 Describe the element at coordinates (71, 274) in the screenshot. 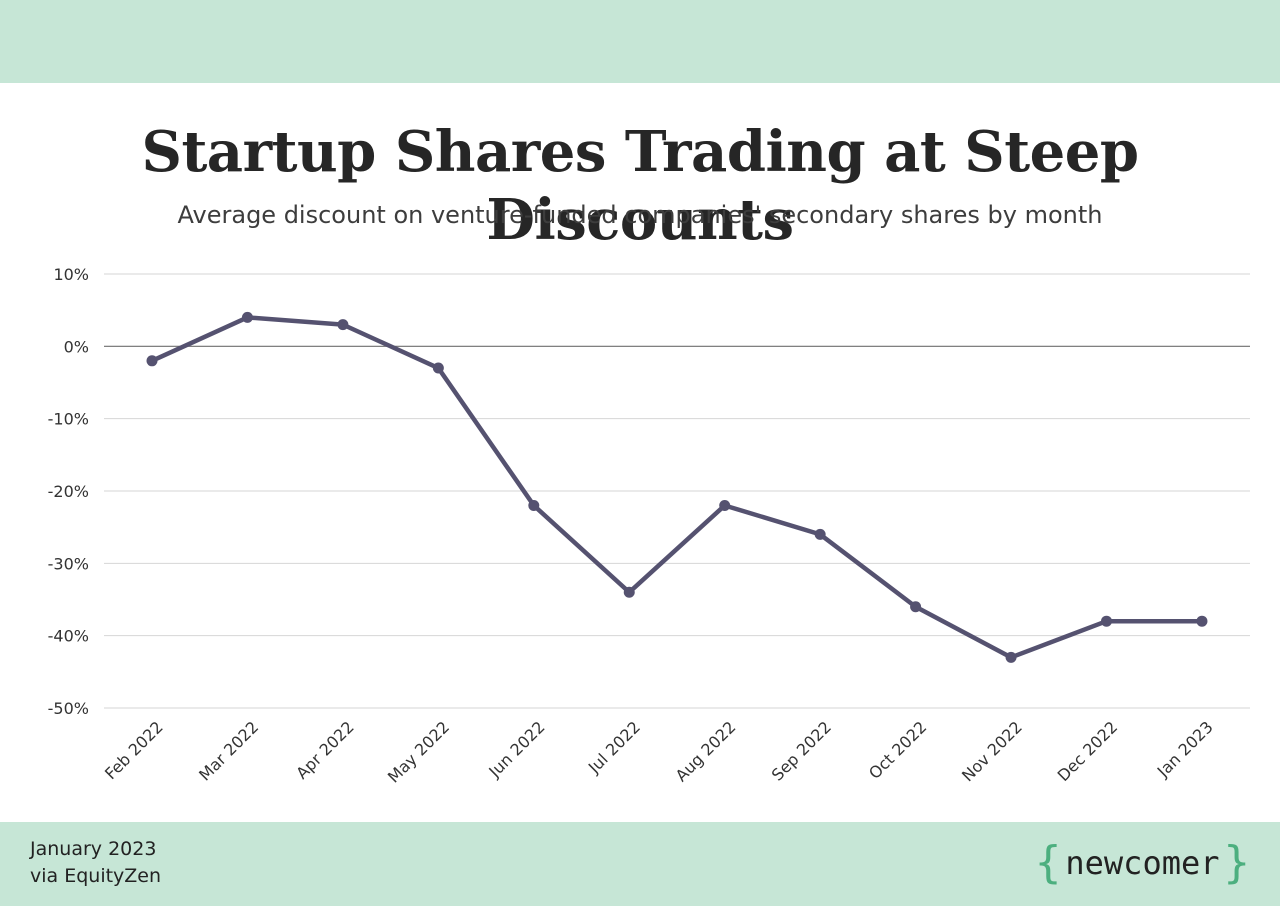

I see `y-tick-label: 10%` at that location.